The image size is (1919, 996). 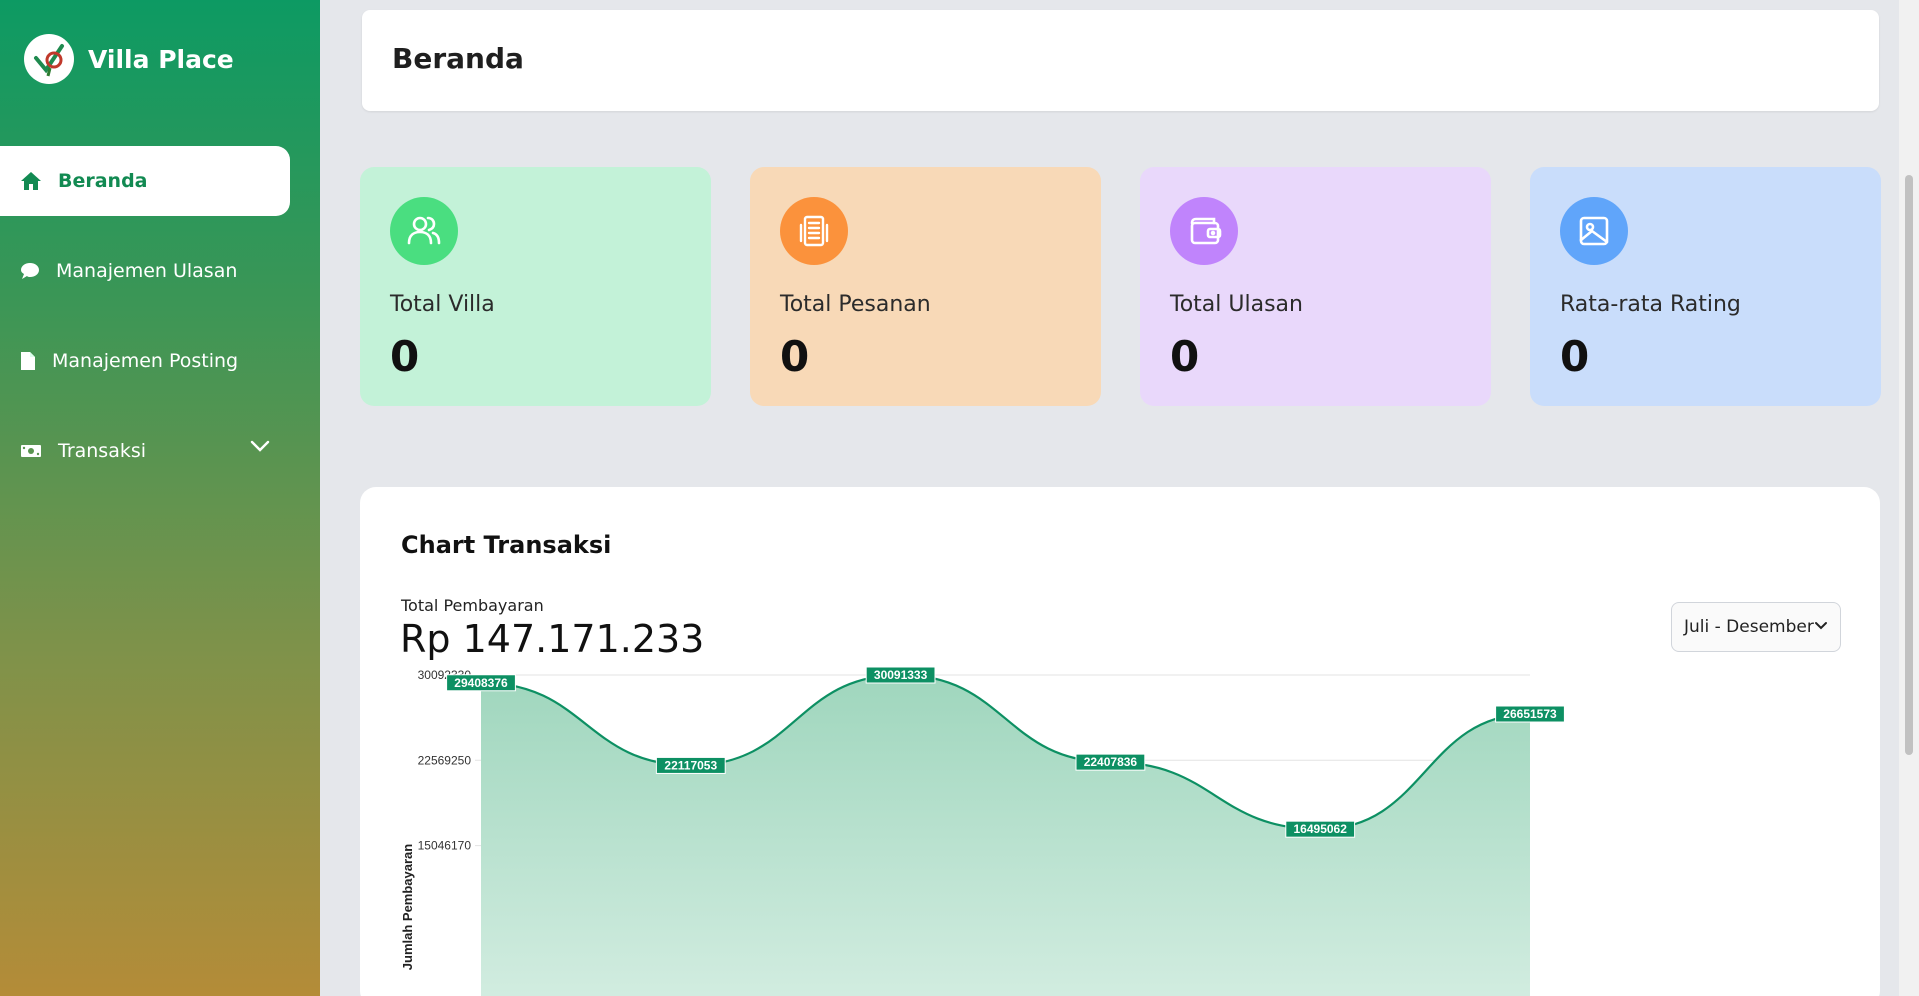 What do you see at coordinates (28, 361) in the screenshot?
I see `file-icon` at bounding box center [28, 361].